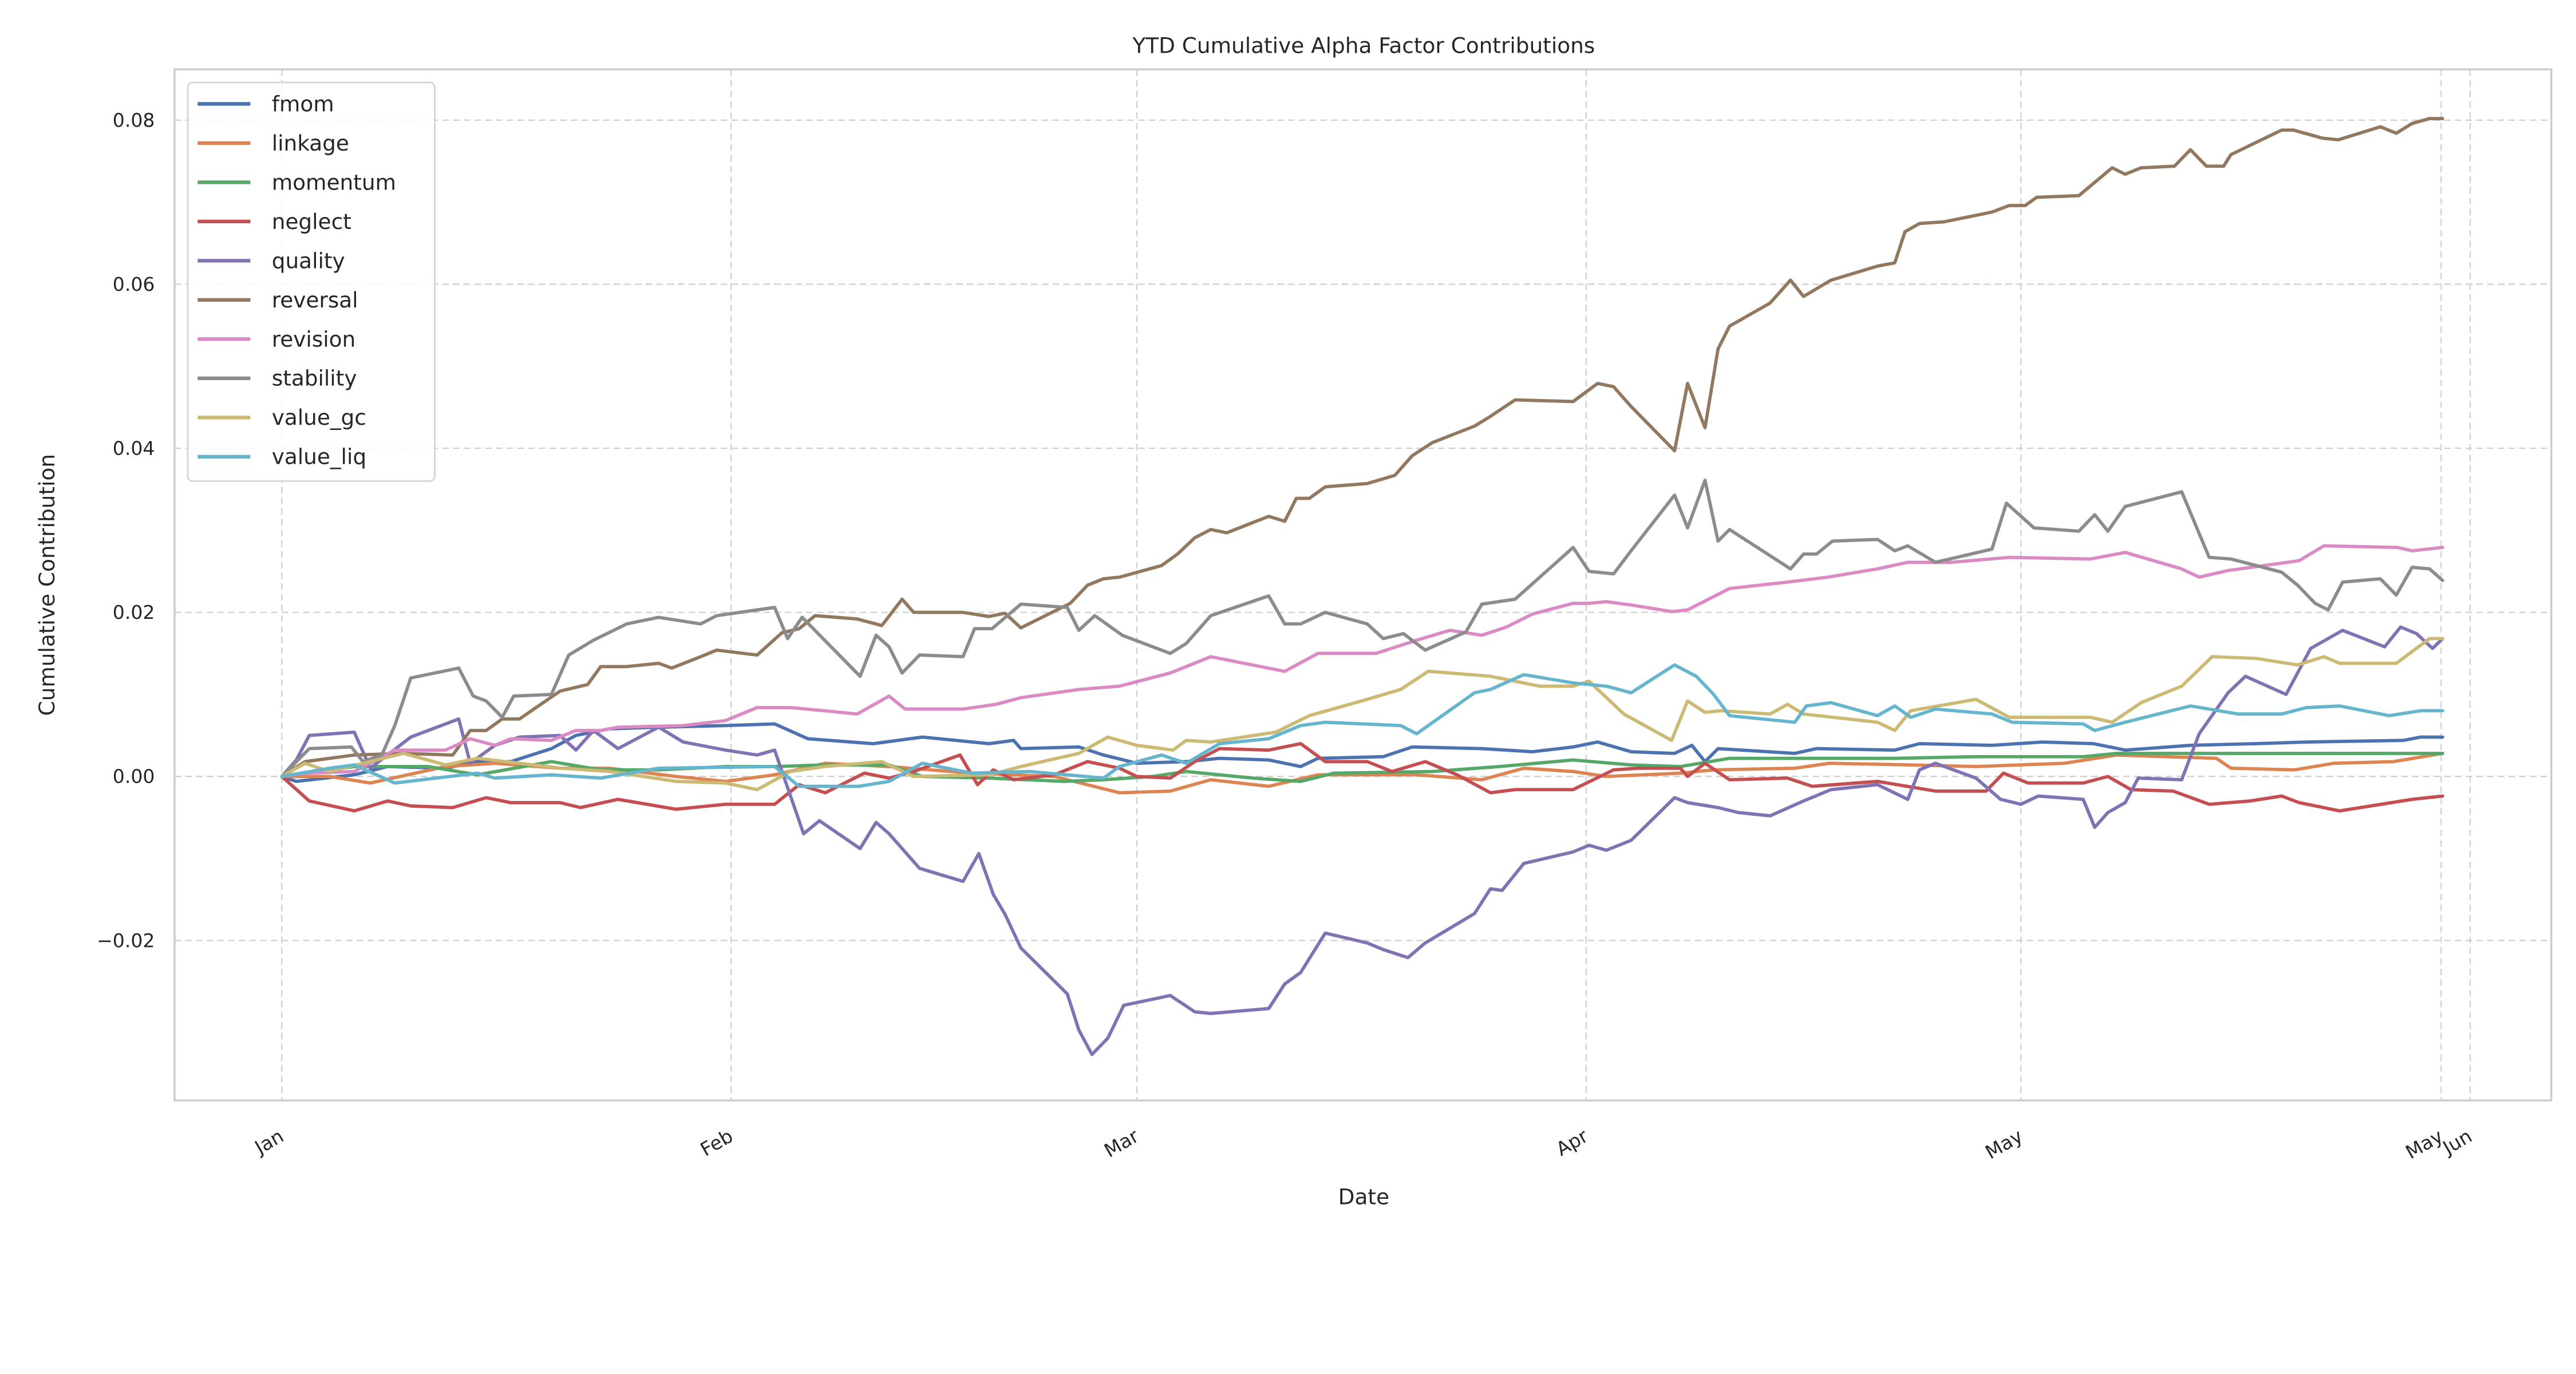  What do you see at coordinates (303, 104) in the screenshot?
I see `legend-label-fmom: fmom` at bounding box center [303, 104].